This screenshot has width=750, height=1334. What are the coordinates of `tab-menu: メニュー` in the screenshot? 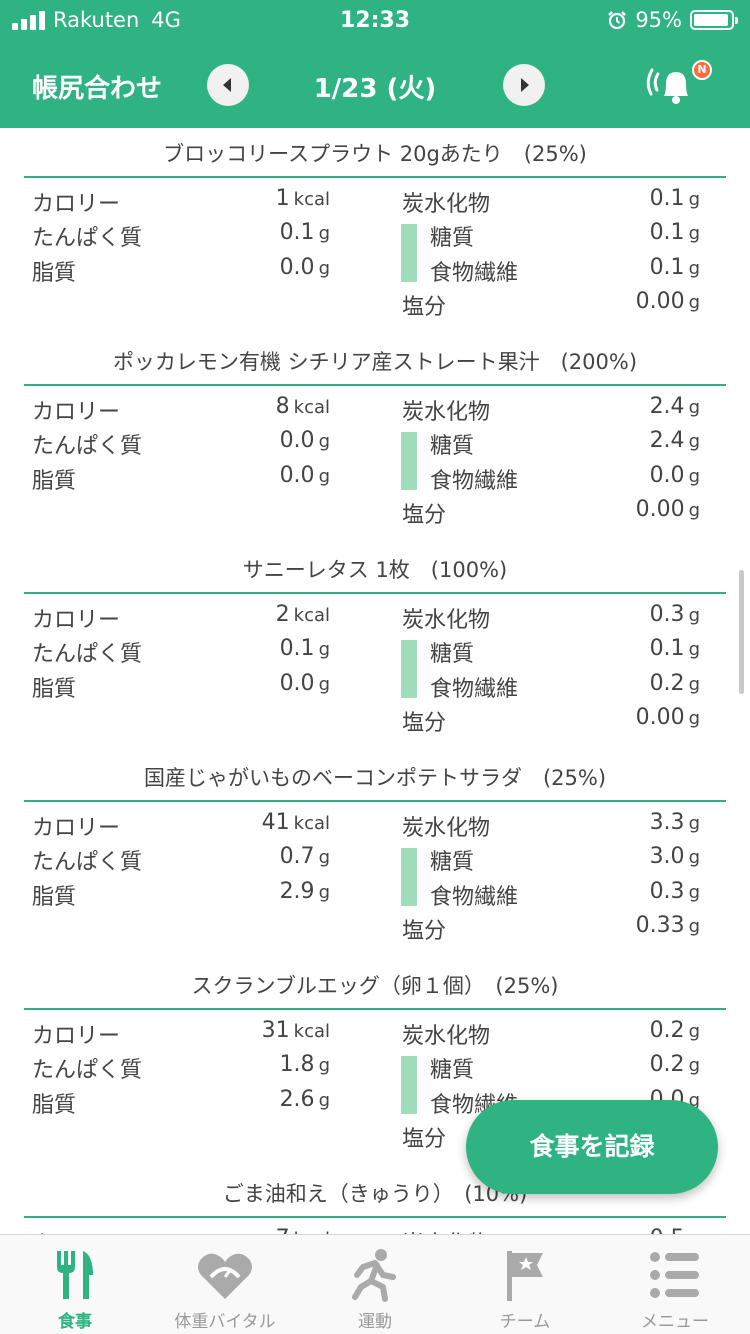 It's located at (675, 1284).